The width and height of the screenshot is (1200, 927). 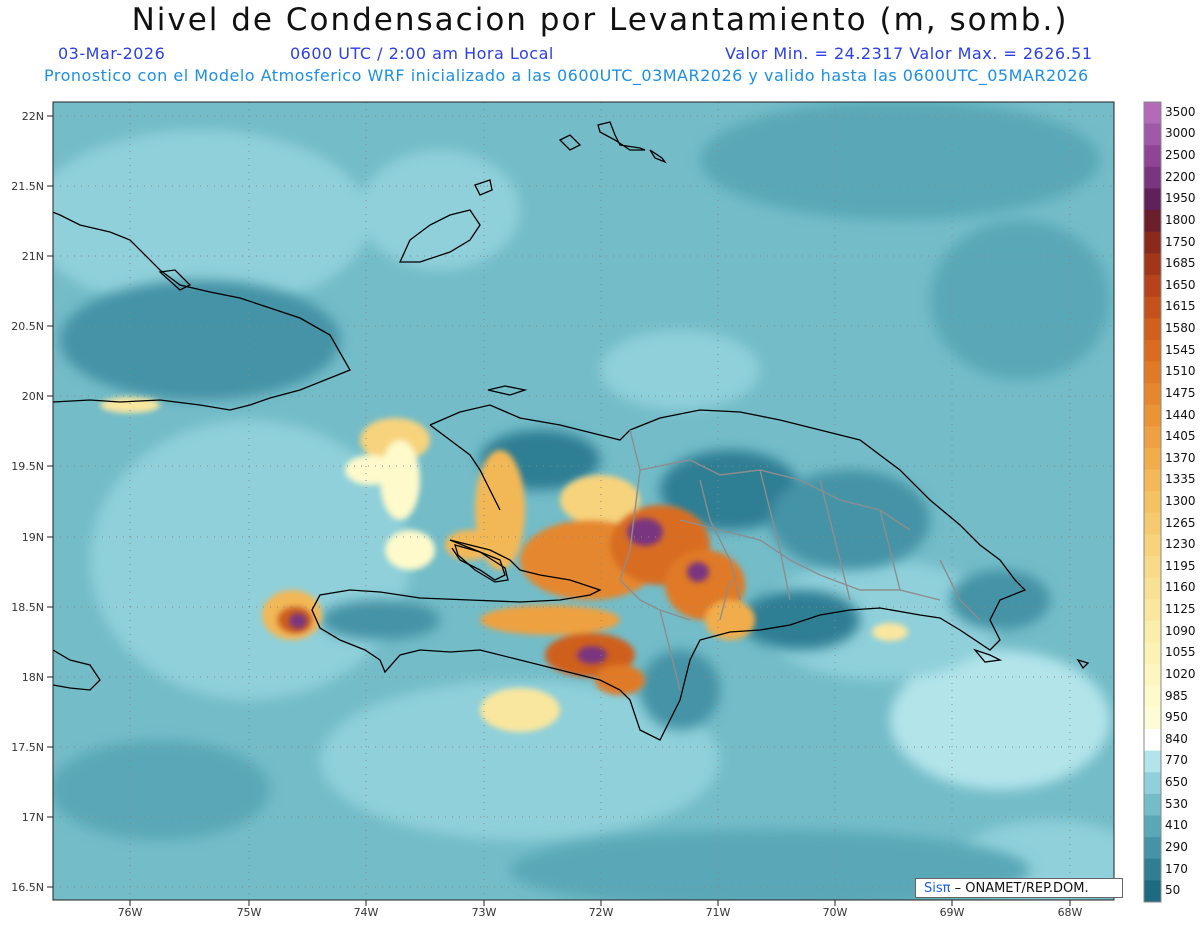 What do you see at coordinates (1180, 587) in the screenshot?
I see `colorbar-label: 1160` at bounding box center [1180, 587].